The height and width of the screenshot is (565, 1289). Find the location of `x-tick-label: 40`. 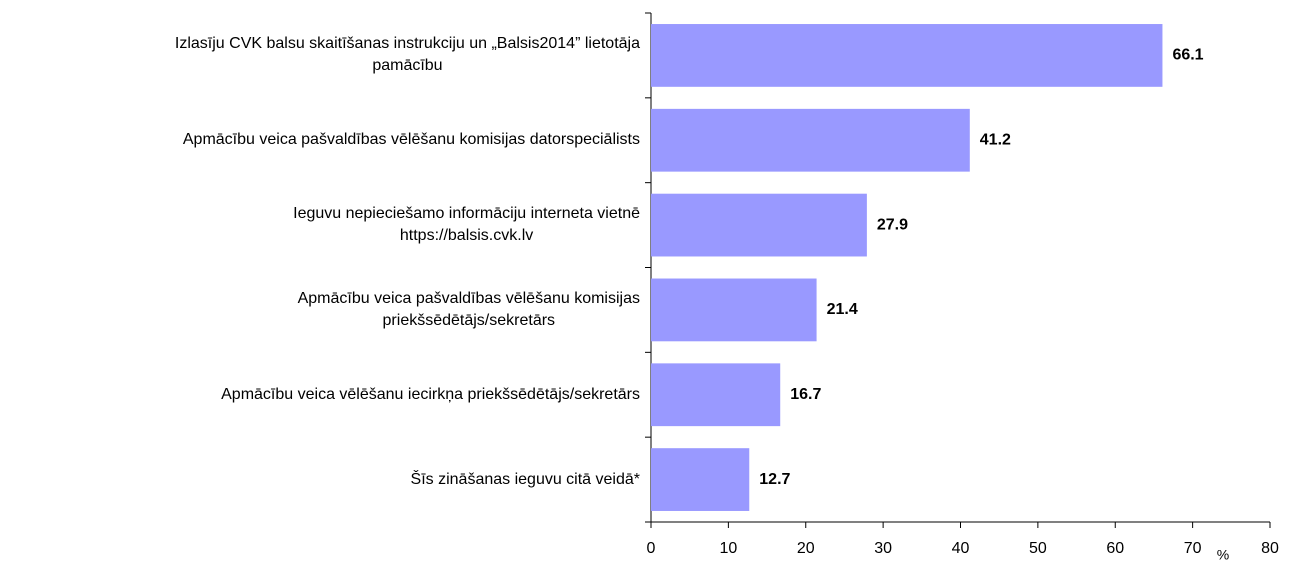

x-tick-label: 40 is located at coordinates (961, 548).